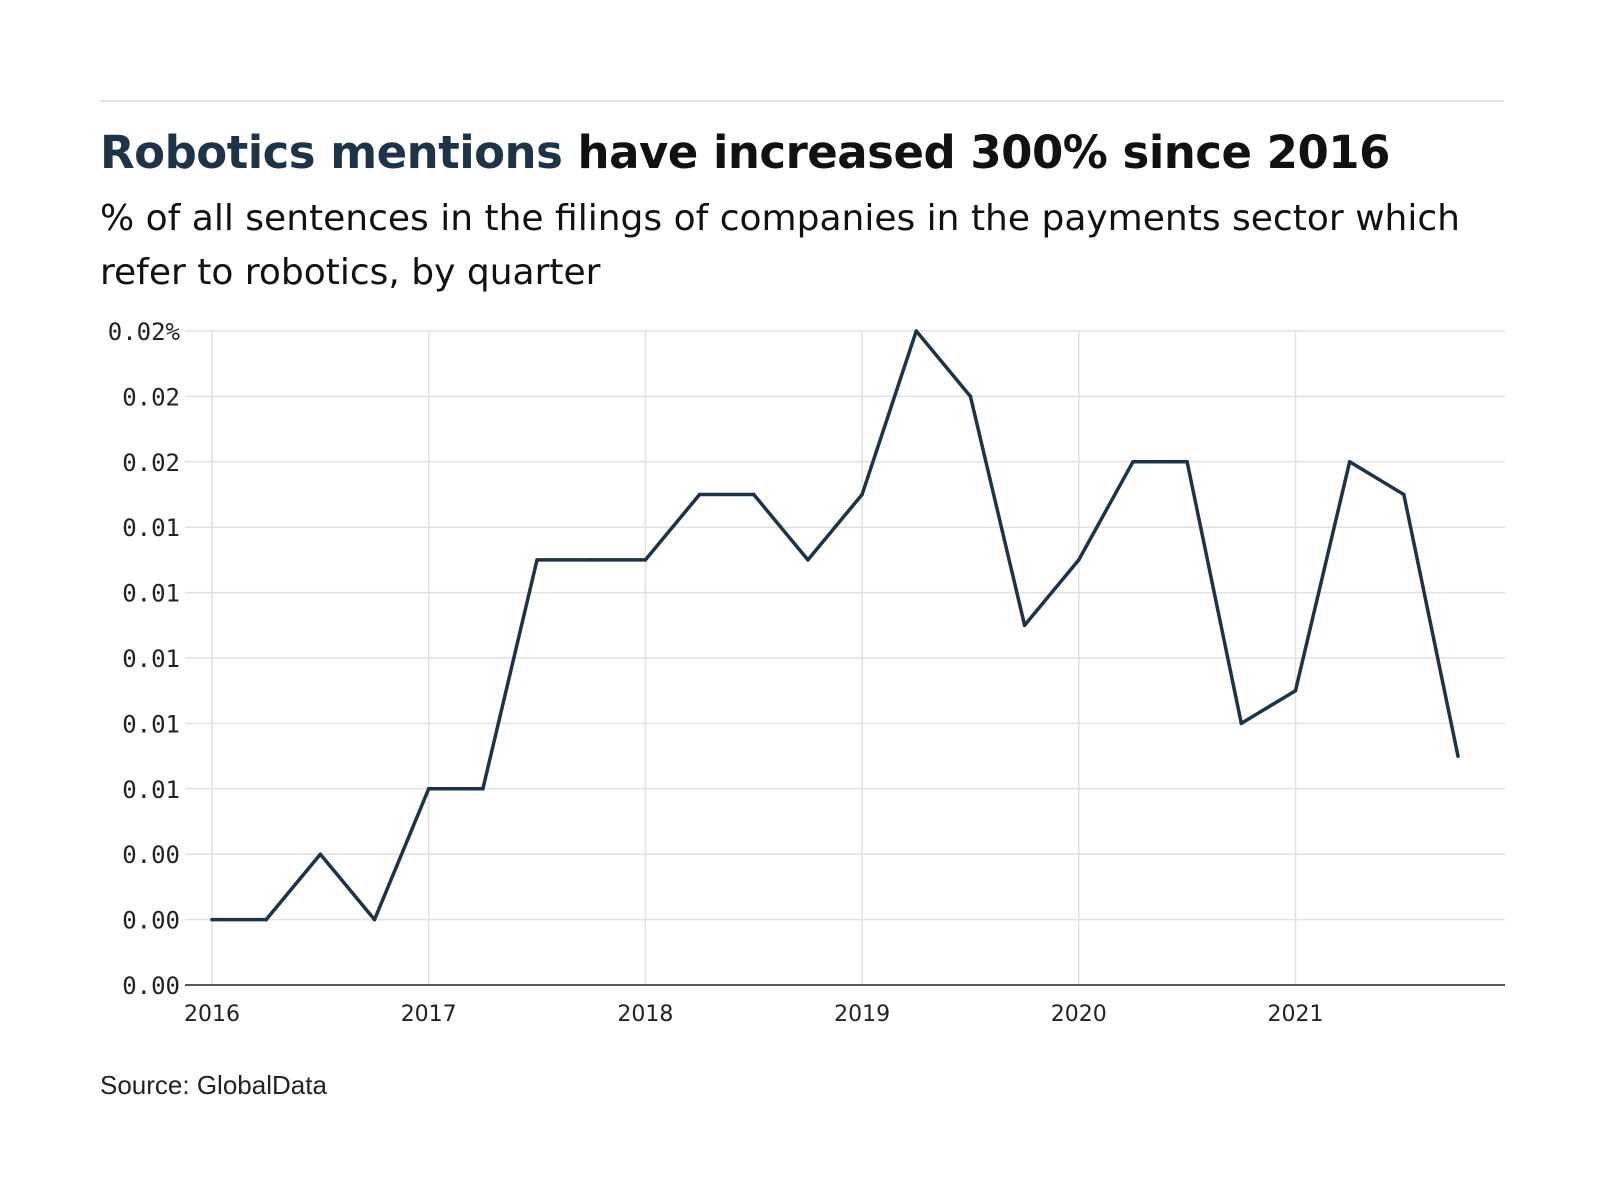 The height and width of the screenshot is (1200, 1600). I want to click on x-axis-tick-labels: 2016 2017 2018 2019 2020 2021, so click(753, 1014).